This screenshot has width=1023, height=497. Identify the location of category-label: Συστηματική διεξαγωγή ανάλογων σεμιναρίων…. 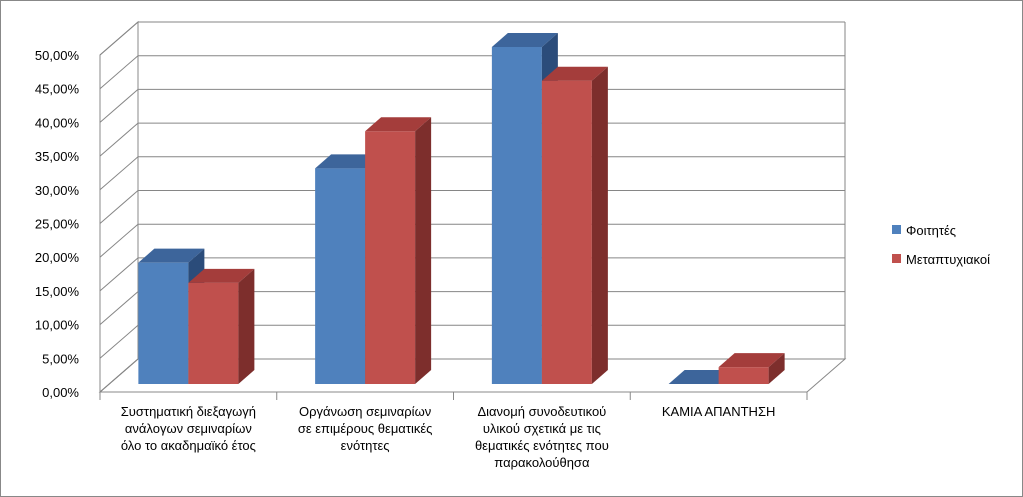
(188, 428).